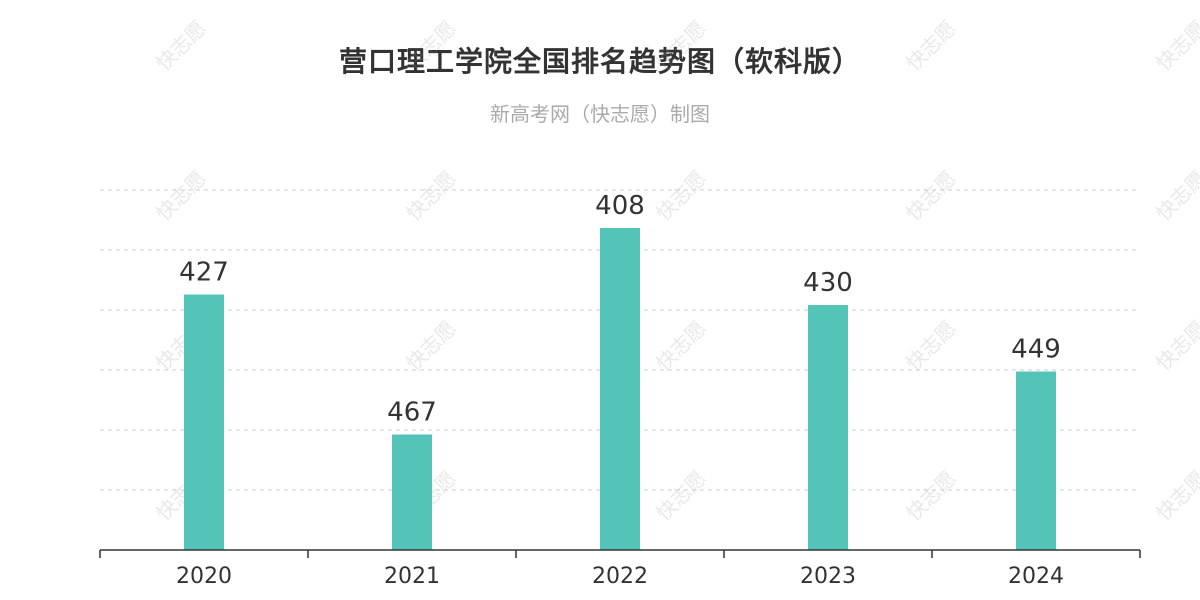 The width and height of the screenshot is (1200, 600). Describe the element at coordinates (204, 576) in the screenshot. I see `x-tick-label: 2020` at that location.